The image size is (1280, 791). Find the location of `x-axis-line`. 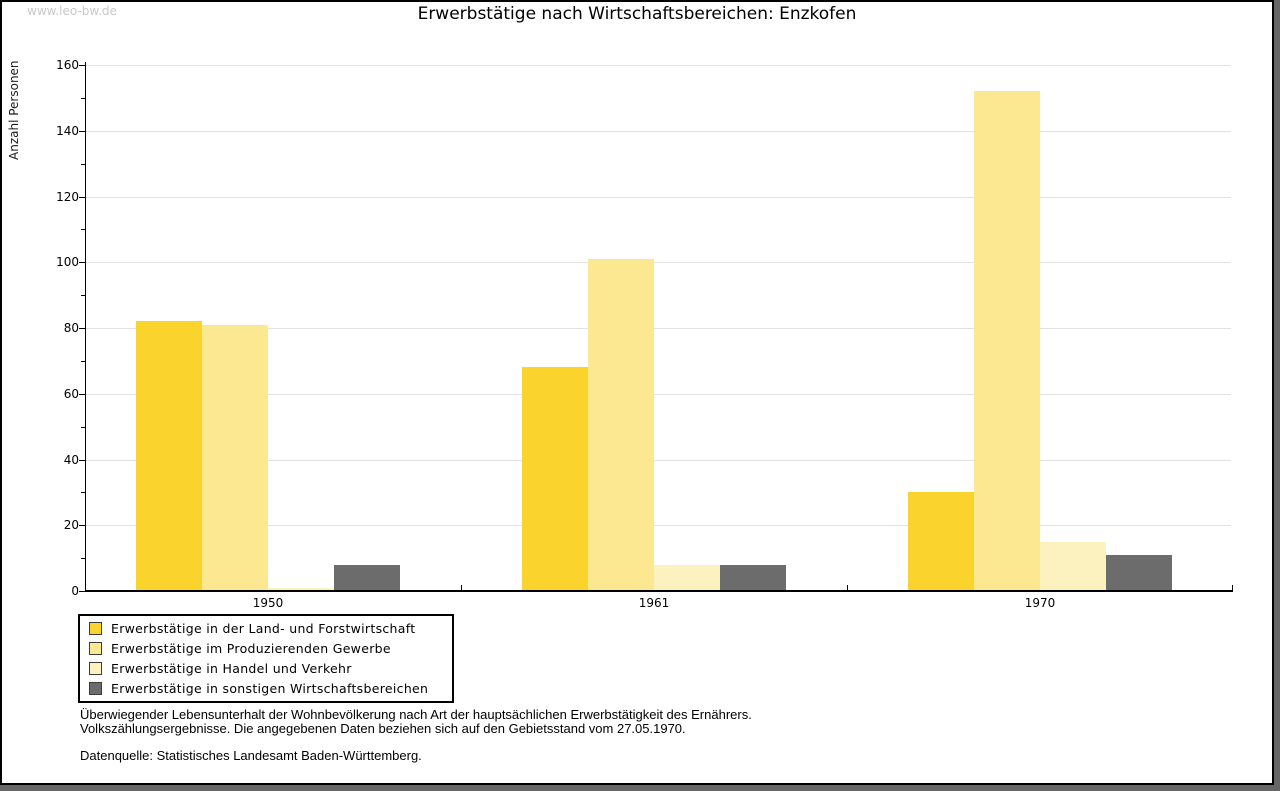

x-axis-line is located at coordinates (659, 591).